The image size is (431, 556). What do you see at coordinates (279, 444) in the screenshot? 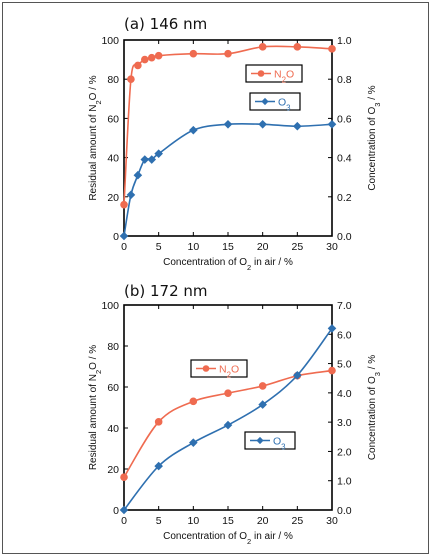
I see `legend-label: O3` at bounding box center [279, 444].